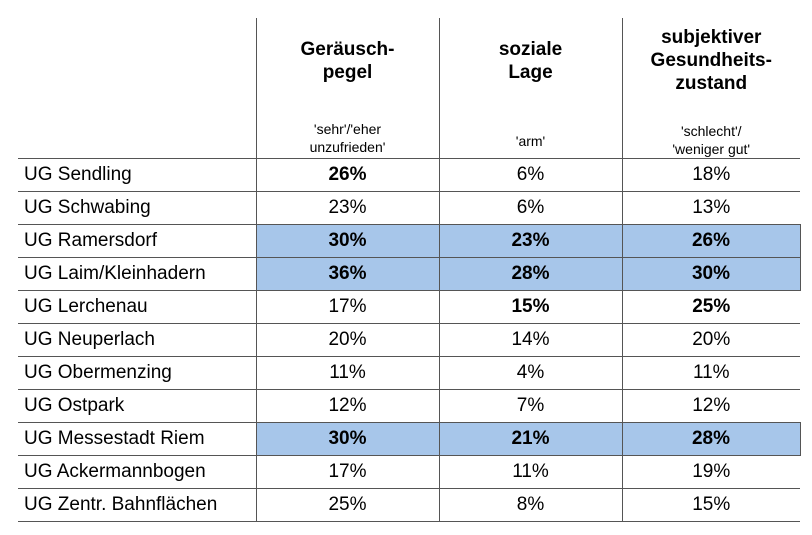 This screenshot has width=812, height=535. Describe the element at coordinates (137, 406) in the screenshot. I see `row-label: UG Ostpark` at that location.